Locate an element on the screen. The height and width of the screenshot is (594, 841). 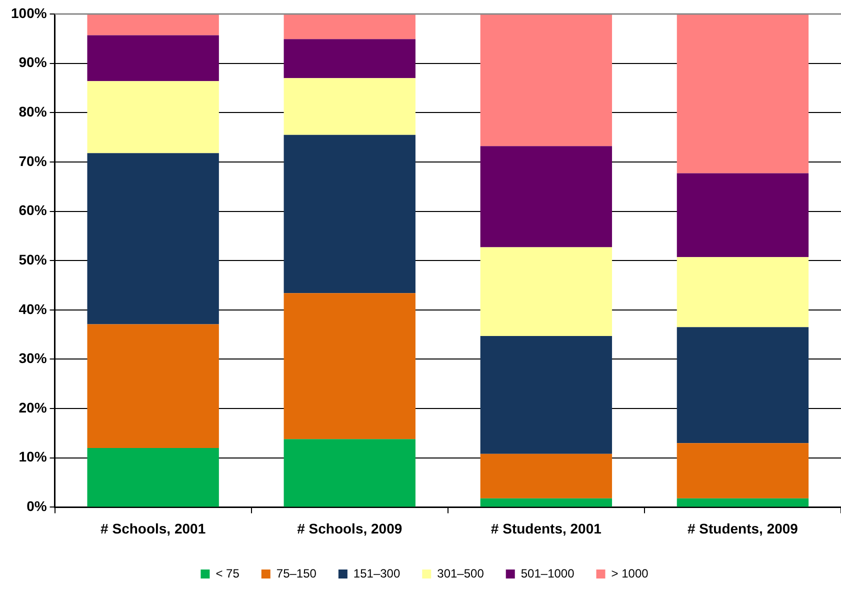
y-tick-label: 30% is located at coordinates (33, 358).